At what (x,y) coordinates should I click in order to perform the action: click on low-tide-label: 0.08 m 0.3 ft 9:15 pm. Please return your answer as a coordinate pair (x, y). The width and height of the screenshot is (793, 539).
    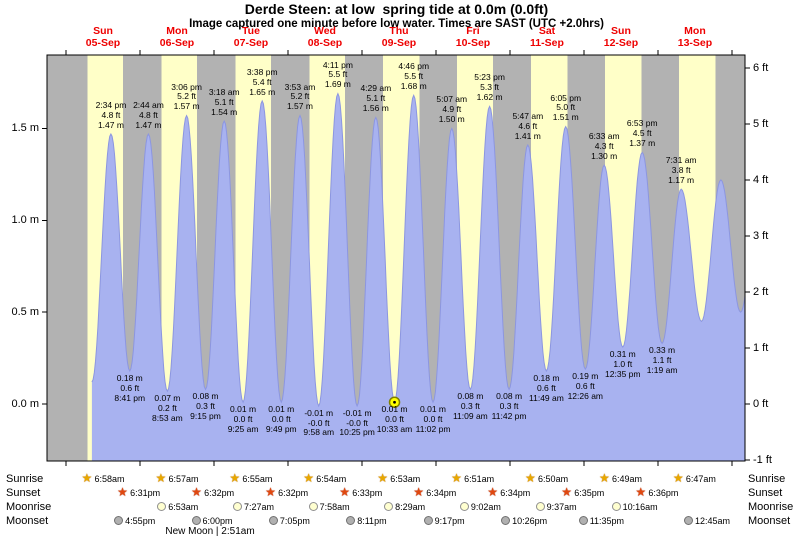
    Looking at the image, I should click on (205, 406).